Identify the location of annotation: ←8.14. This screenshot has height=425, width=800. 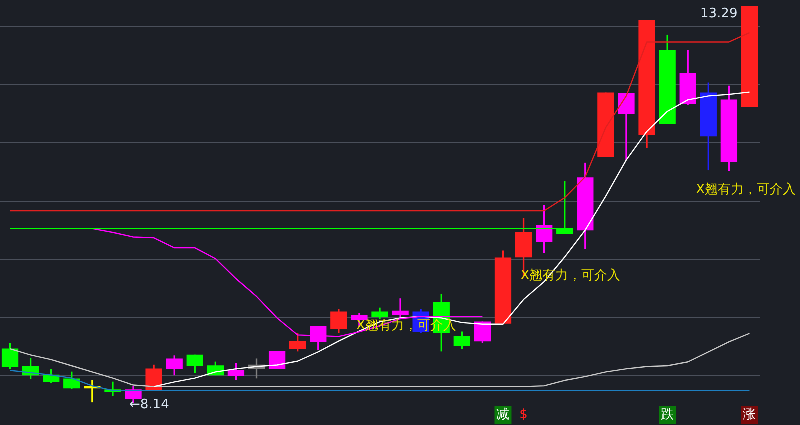
(150, 404).